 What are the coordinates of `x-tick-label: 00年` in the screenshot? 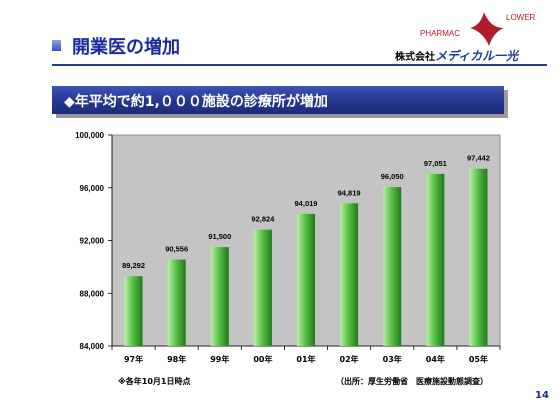 It's located at (262, 359).